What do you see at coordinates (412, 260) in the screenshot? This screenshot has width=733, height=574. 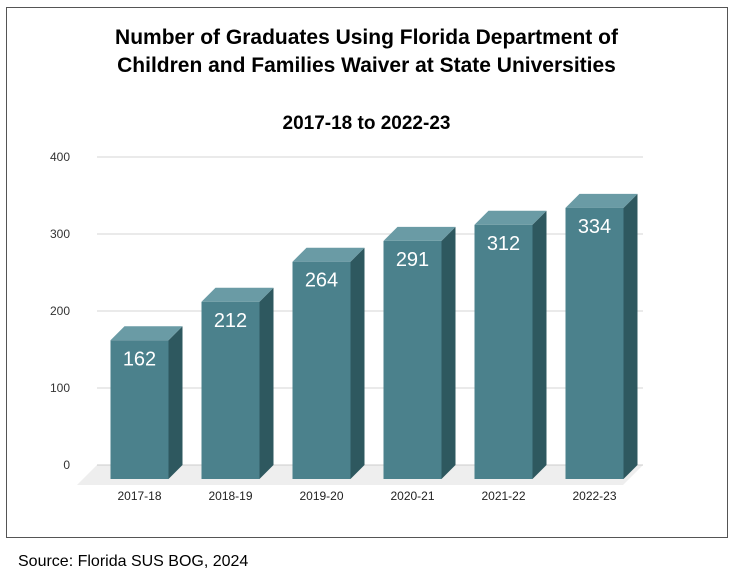 I see `bar-value-label: 291` at bounding box center [412, 260].